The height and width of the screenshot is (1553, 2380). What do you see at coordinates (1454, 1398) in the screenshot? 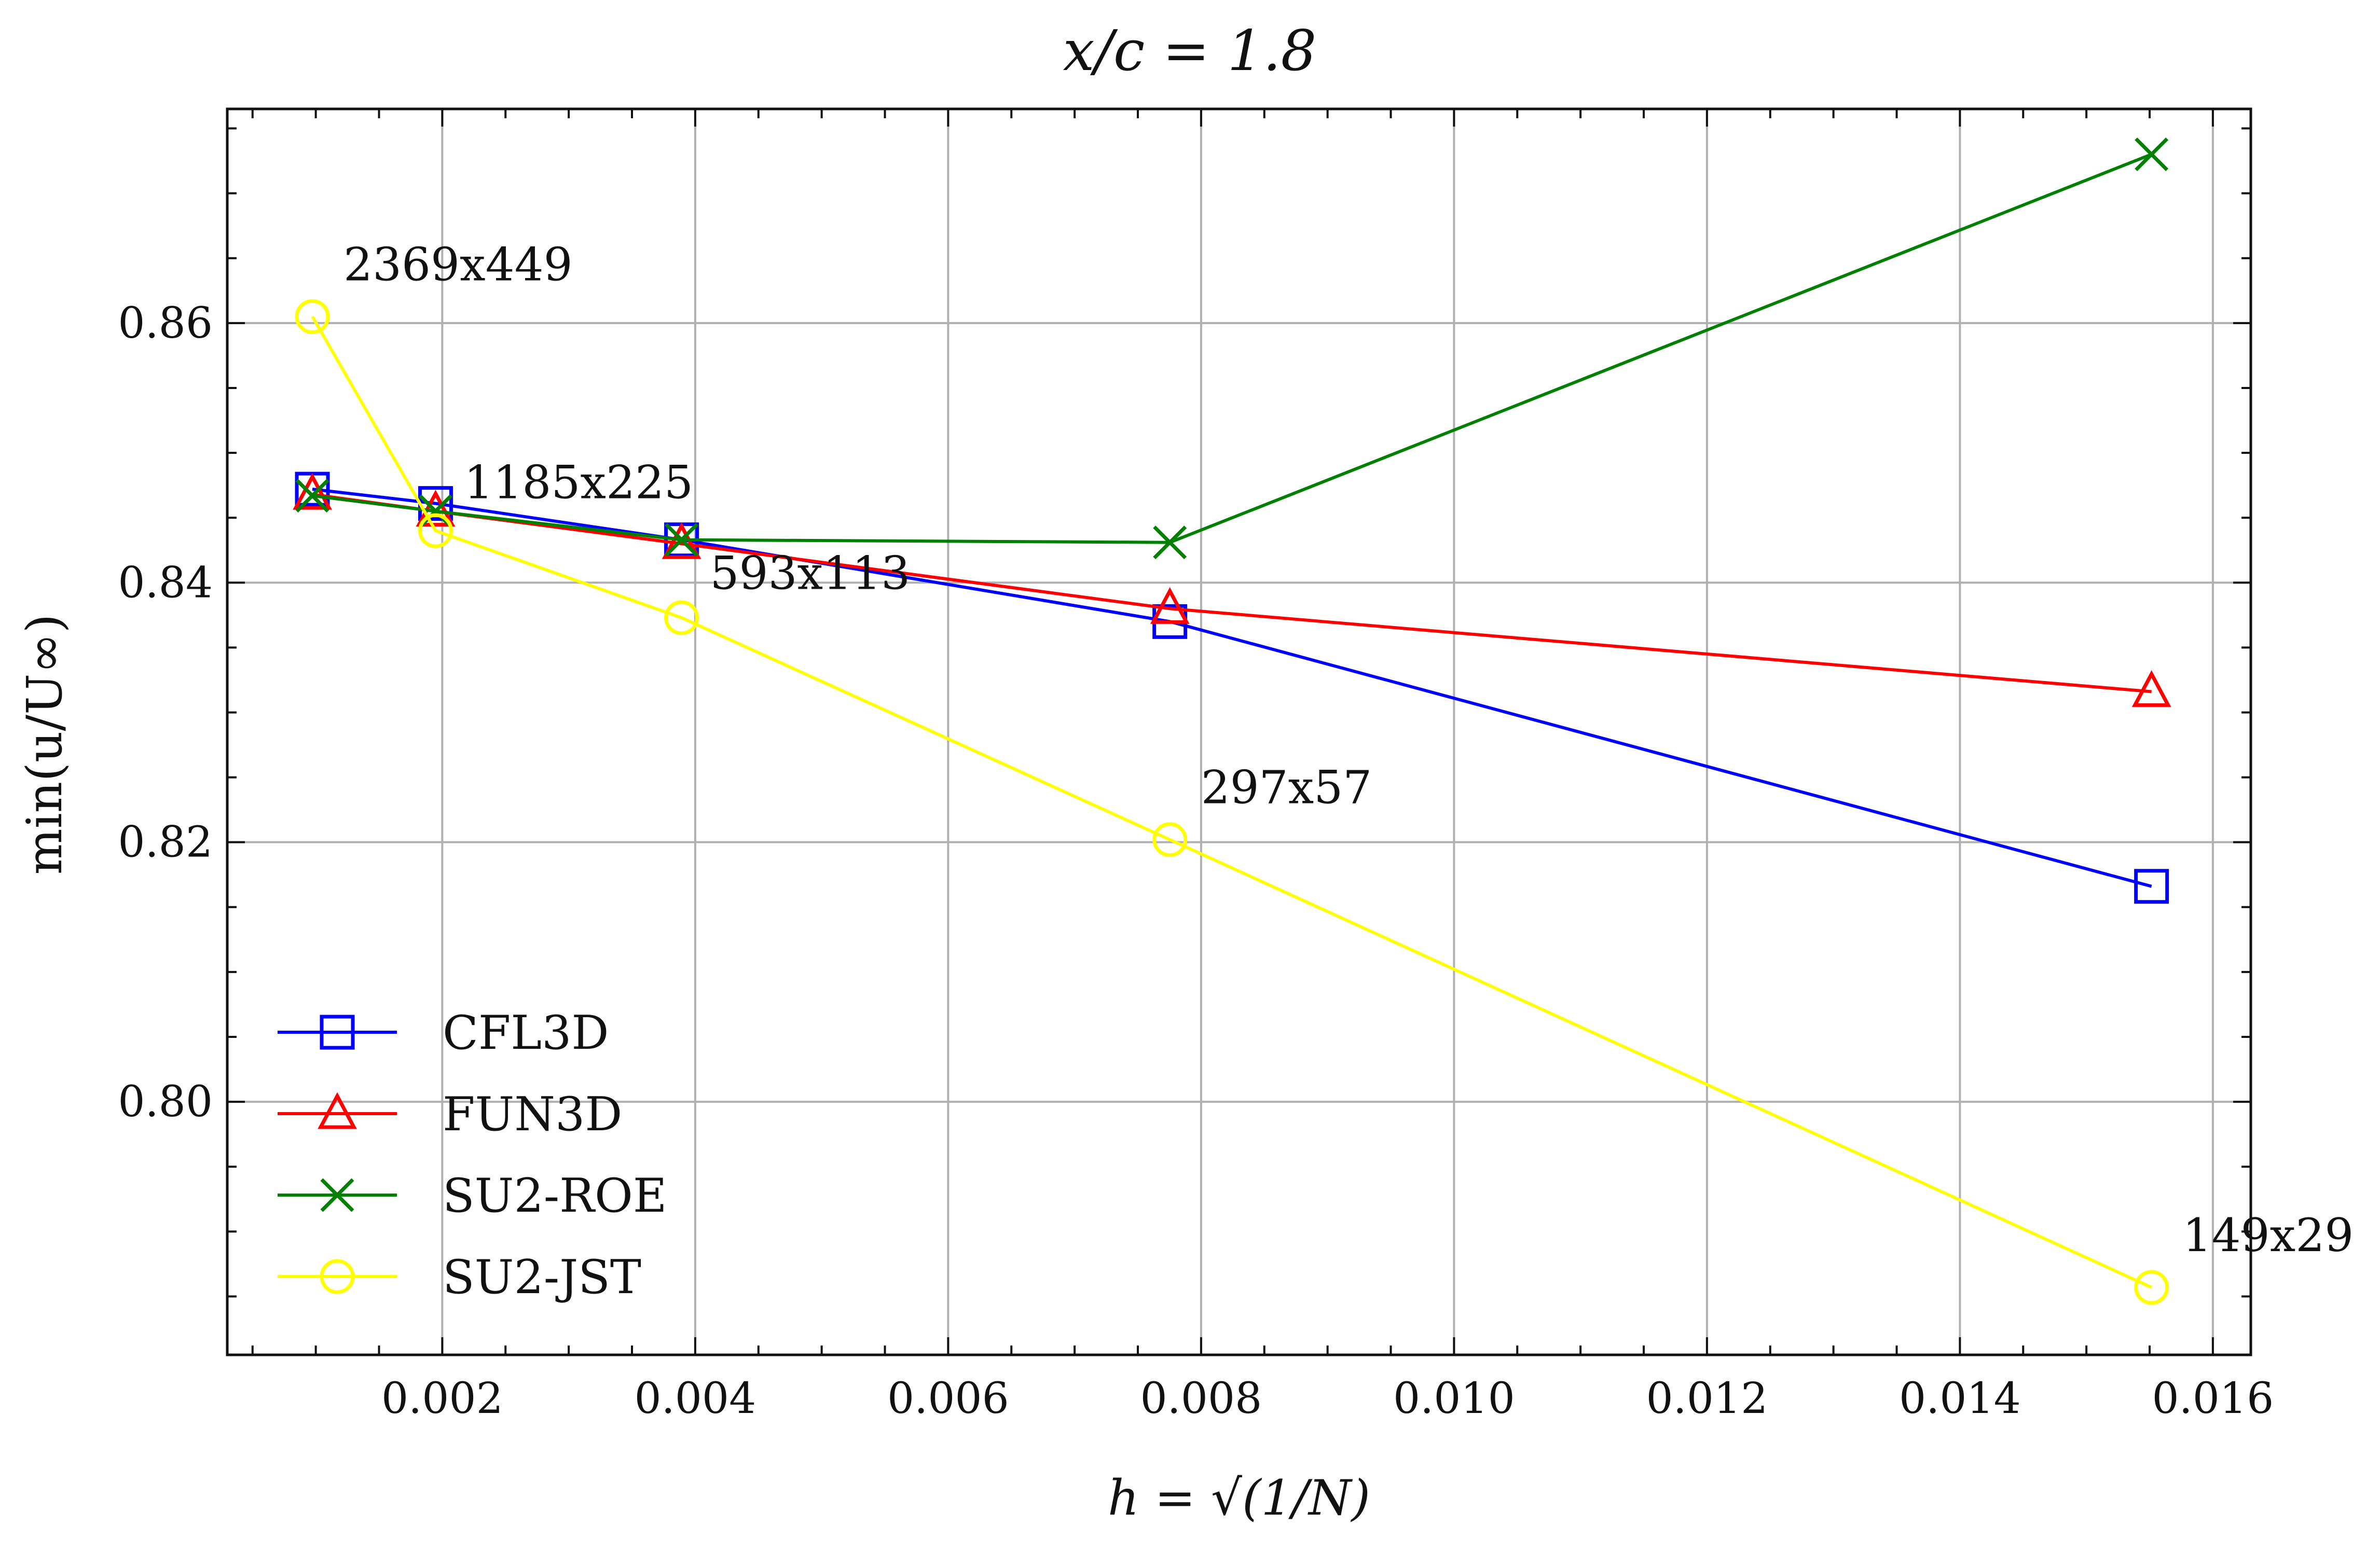
I see `x-tick-label: 0.010` at bounding box center [1454, 1398].